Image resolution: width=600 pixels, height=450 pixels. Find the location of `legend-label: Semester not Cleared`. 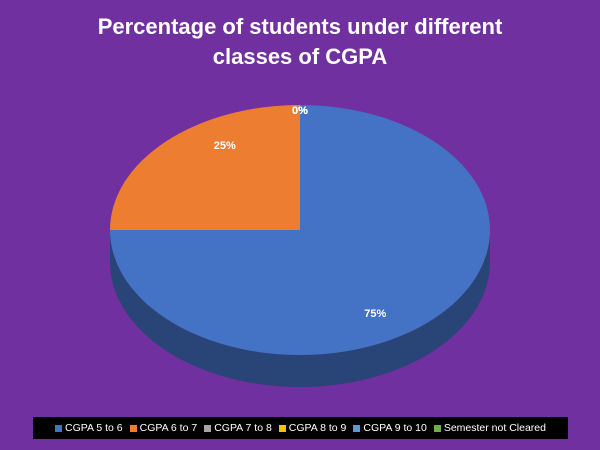

legend-label: Semester not Cleared is located at coordinates (494, 428).